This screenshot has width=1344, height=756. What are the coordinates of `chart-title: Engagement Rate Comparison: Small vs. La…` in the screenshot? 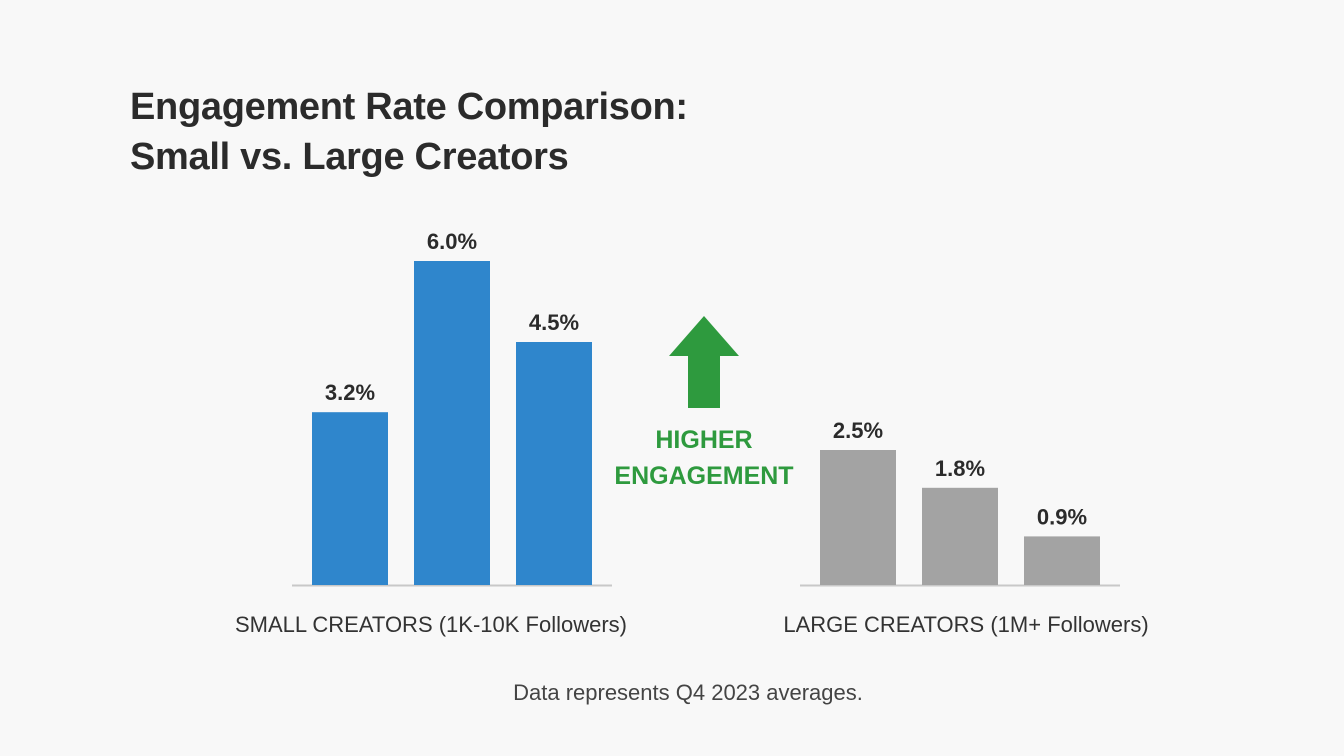 It's located at (409, 132).